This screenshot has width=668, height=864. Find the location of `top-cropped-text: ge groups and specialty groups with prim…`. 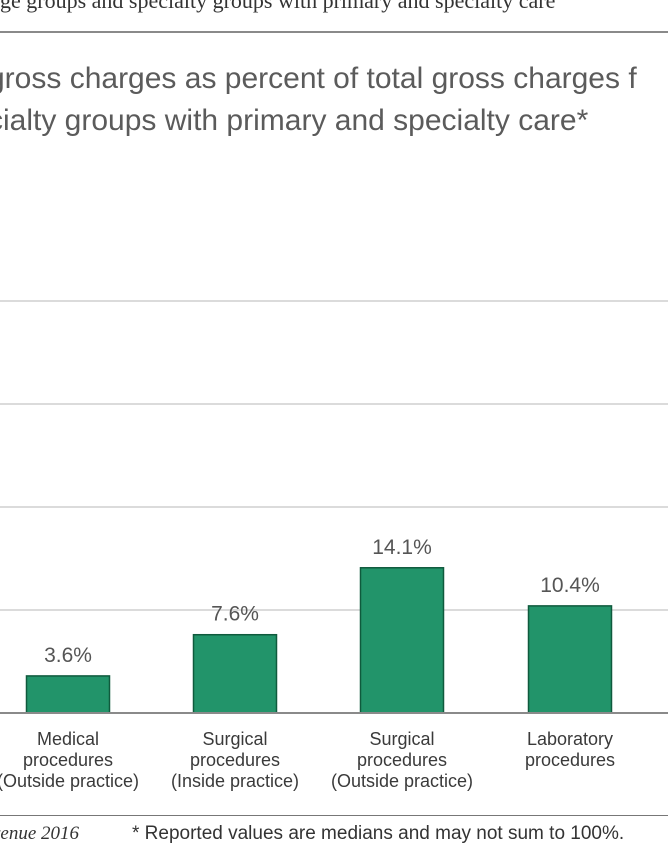

top-cropped-text: ge groups and specialty groups with prim… is located at coordinates (278, 6).